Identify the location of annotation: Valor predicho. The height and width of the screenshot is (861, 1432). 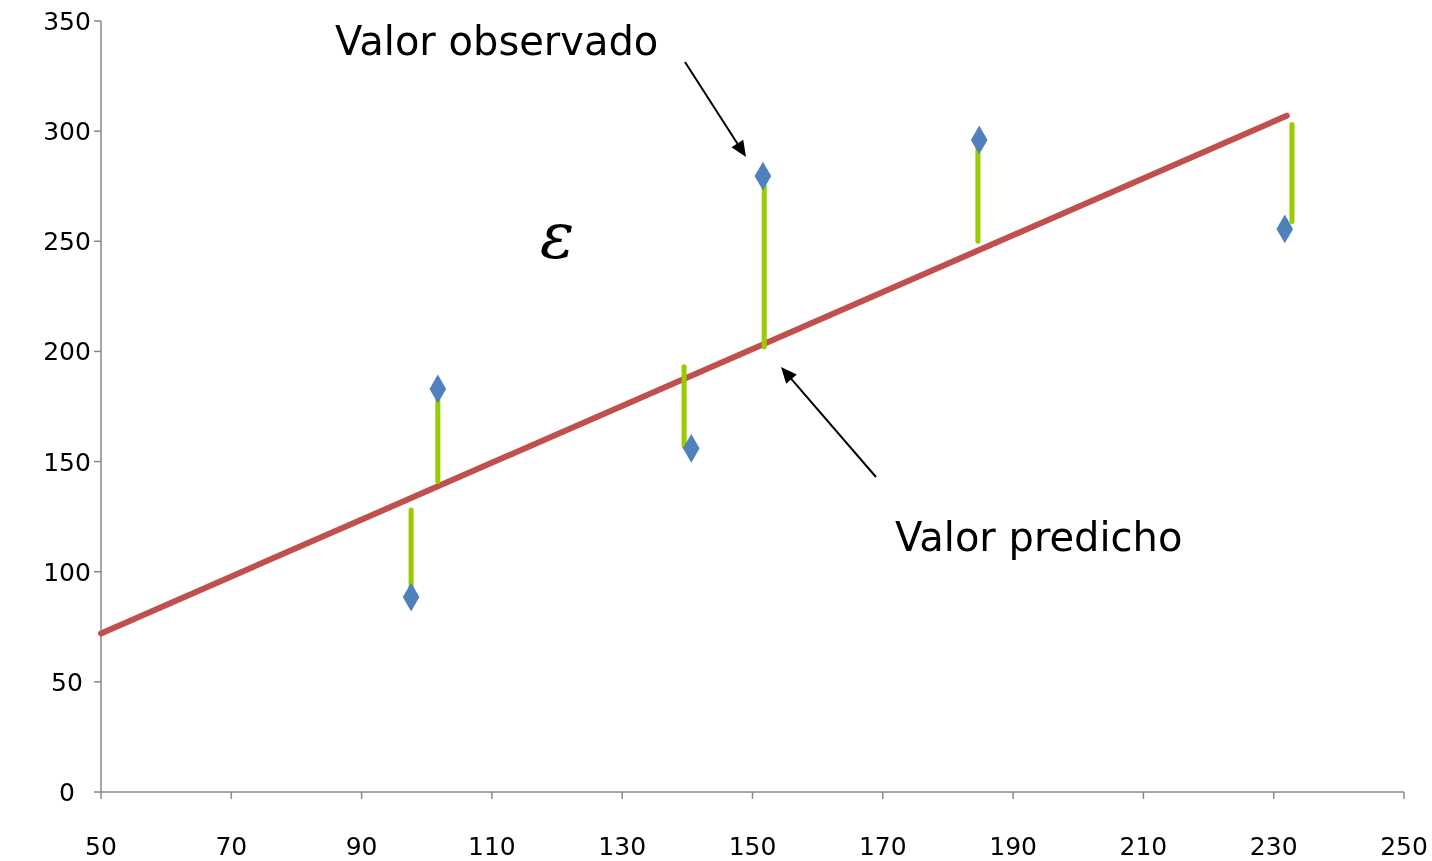
(1039, 537).